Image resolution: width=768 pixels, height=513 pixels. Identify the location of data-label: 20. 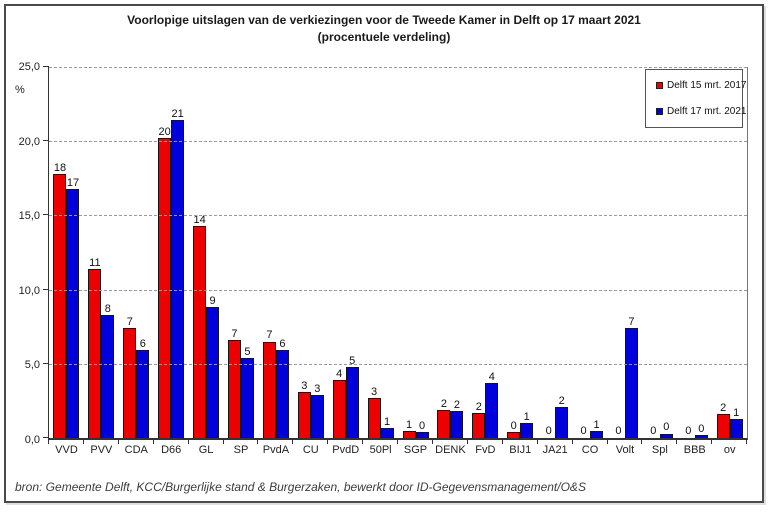
(164, 132).